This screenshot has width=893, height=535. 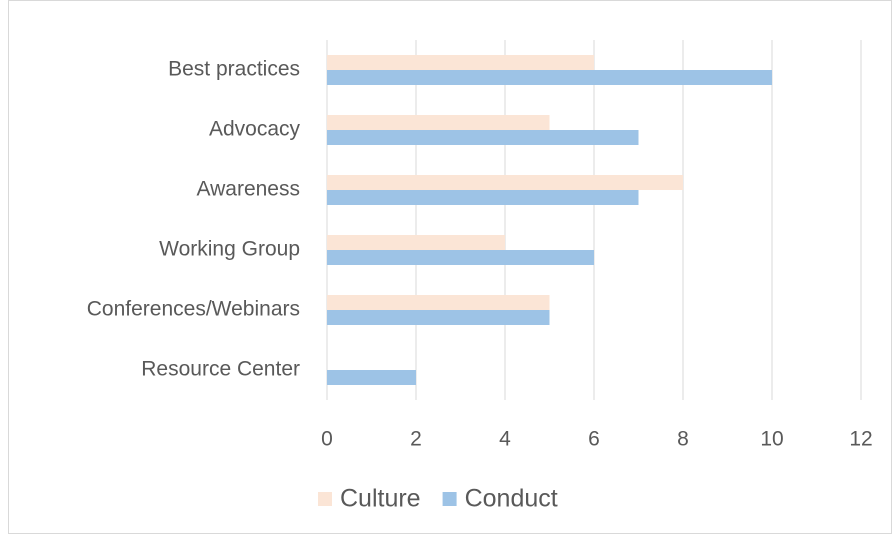 What do you see at coordinates (193, 309) in the screenshot?
I see `y-tick-label: Conferences/Webinars` at bounding box center [193, 309].